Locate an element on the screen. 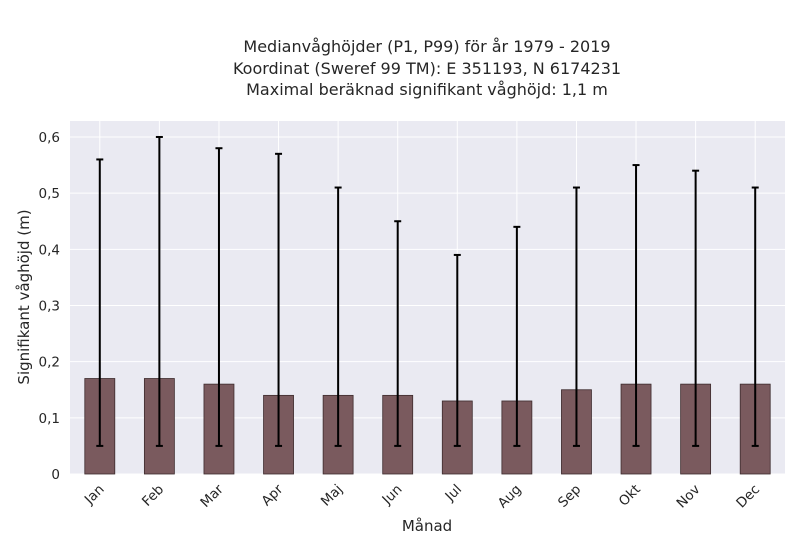 The image size is (800, 550). y-tick-label: 0,2 is located at coordinates (49, 363).